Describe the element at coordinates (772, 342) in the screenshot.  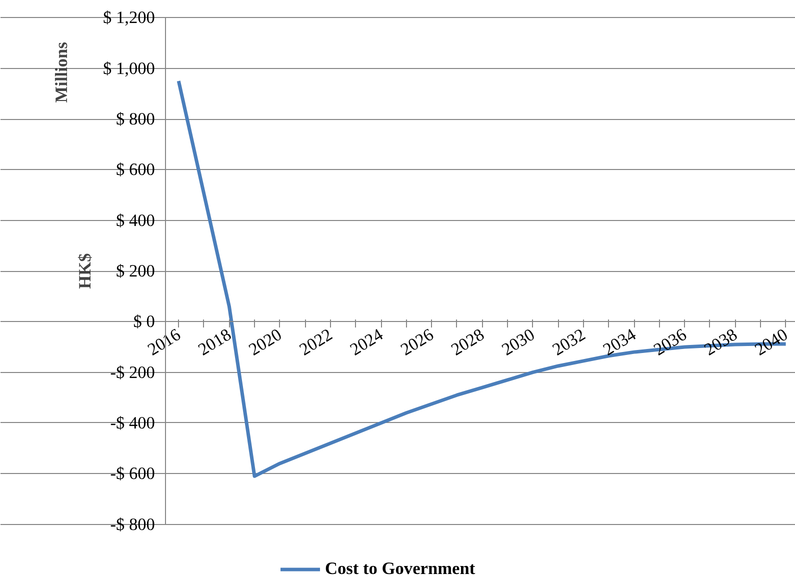
I see `x-tick-label: 2040` at that location.